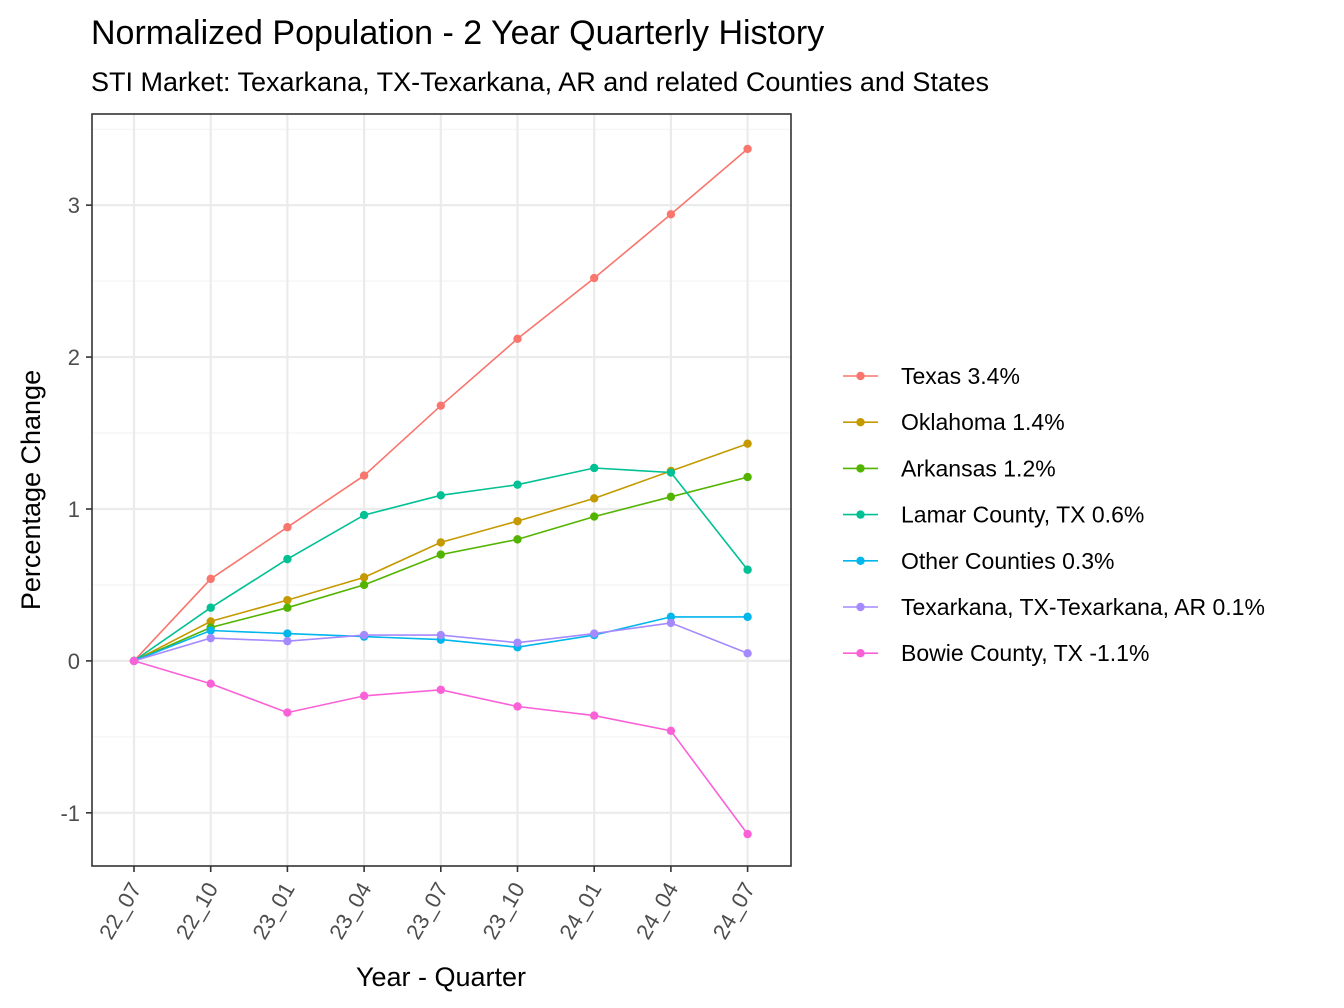  What do you see at coordinates (70, 813) in the screenshot?
I see `y-tick-label: -1` at bounding box center [70, 813].